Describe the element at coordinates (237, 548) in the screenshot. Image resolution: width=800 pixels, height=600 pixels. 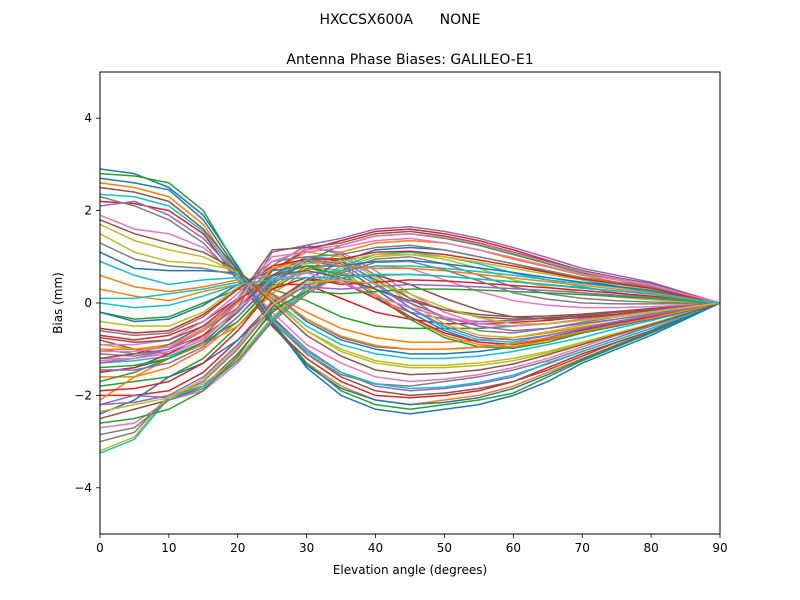
I see `x-tick-label: 20` at that location.